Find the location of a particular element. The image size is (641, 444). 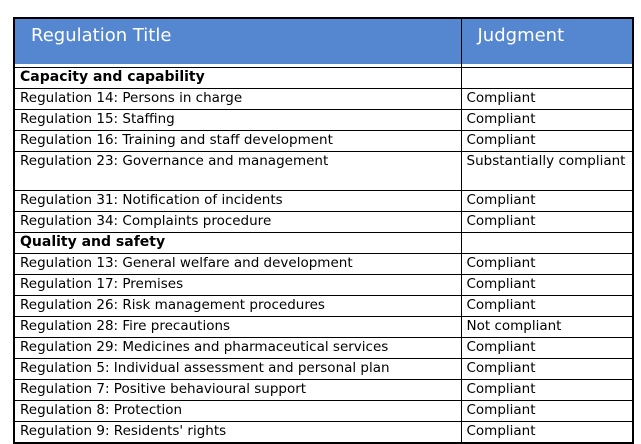

section-title: Capacity and capability is located at coordinates (237, 78).